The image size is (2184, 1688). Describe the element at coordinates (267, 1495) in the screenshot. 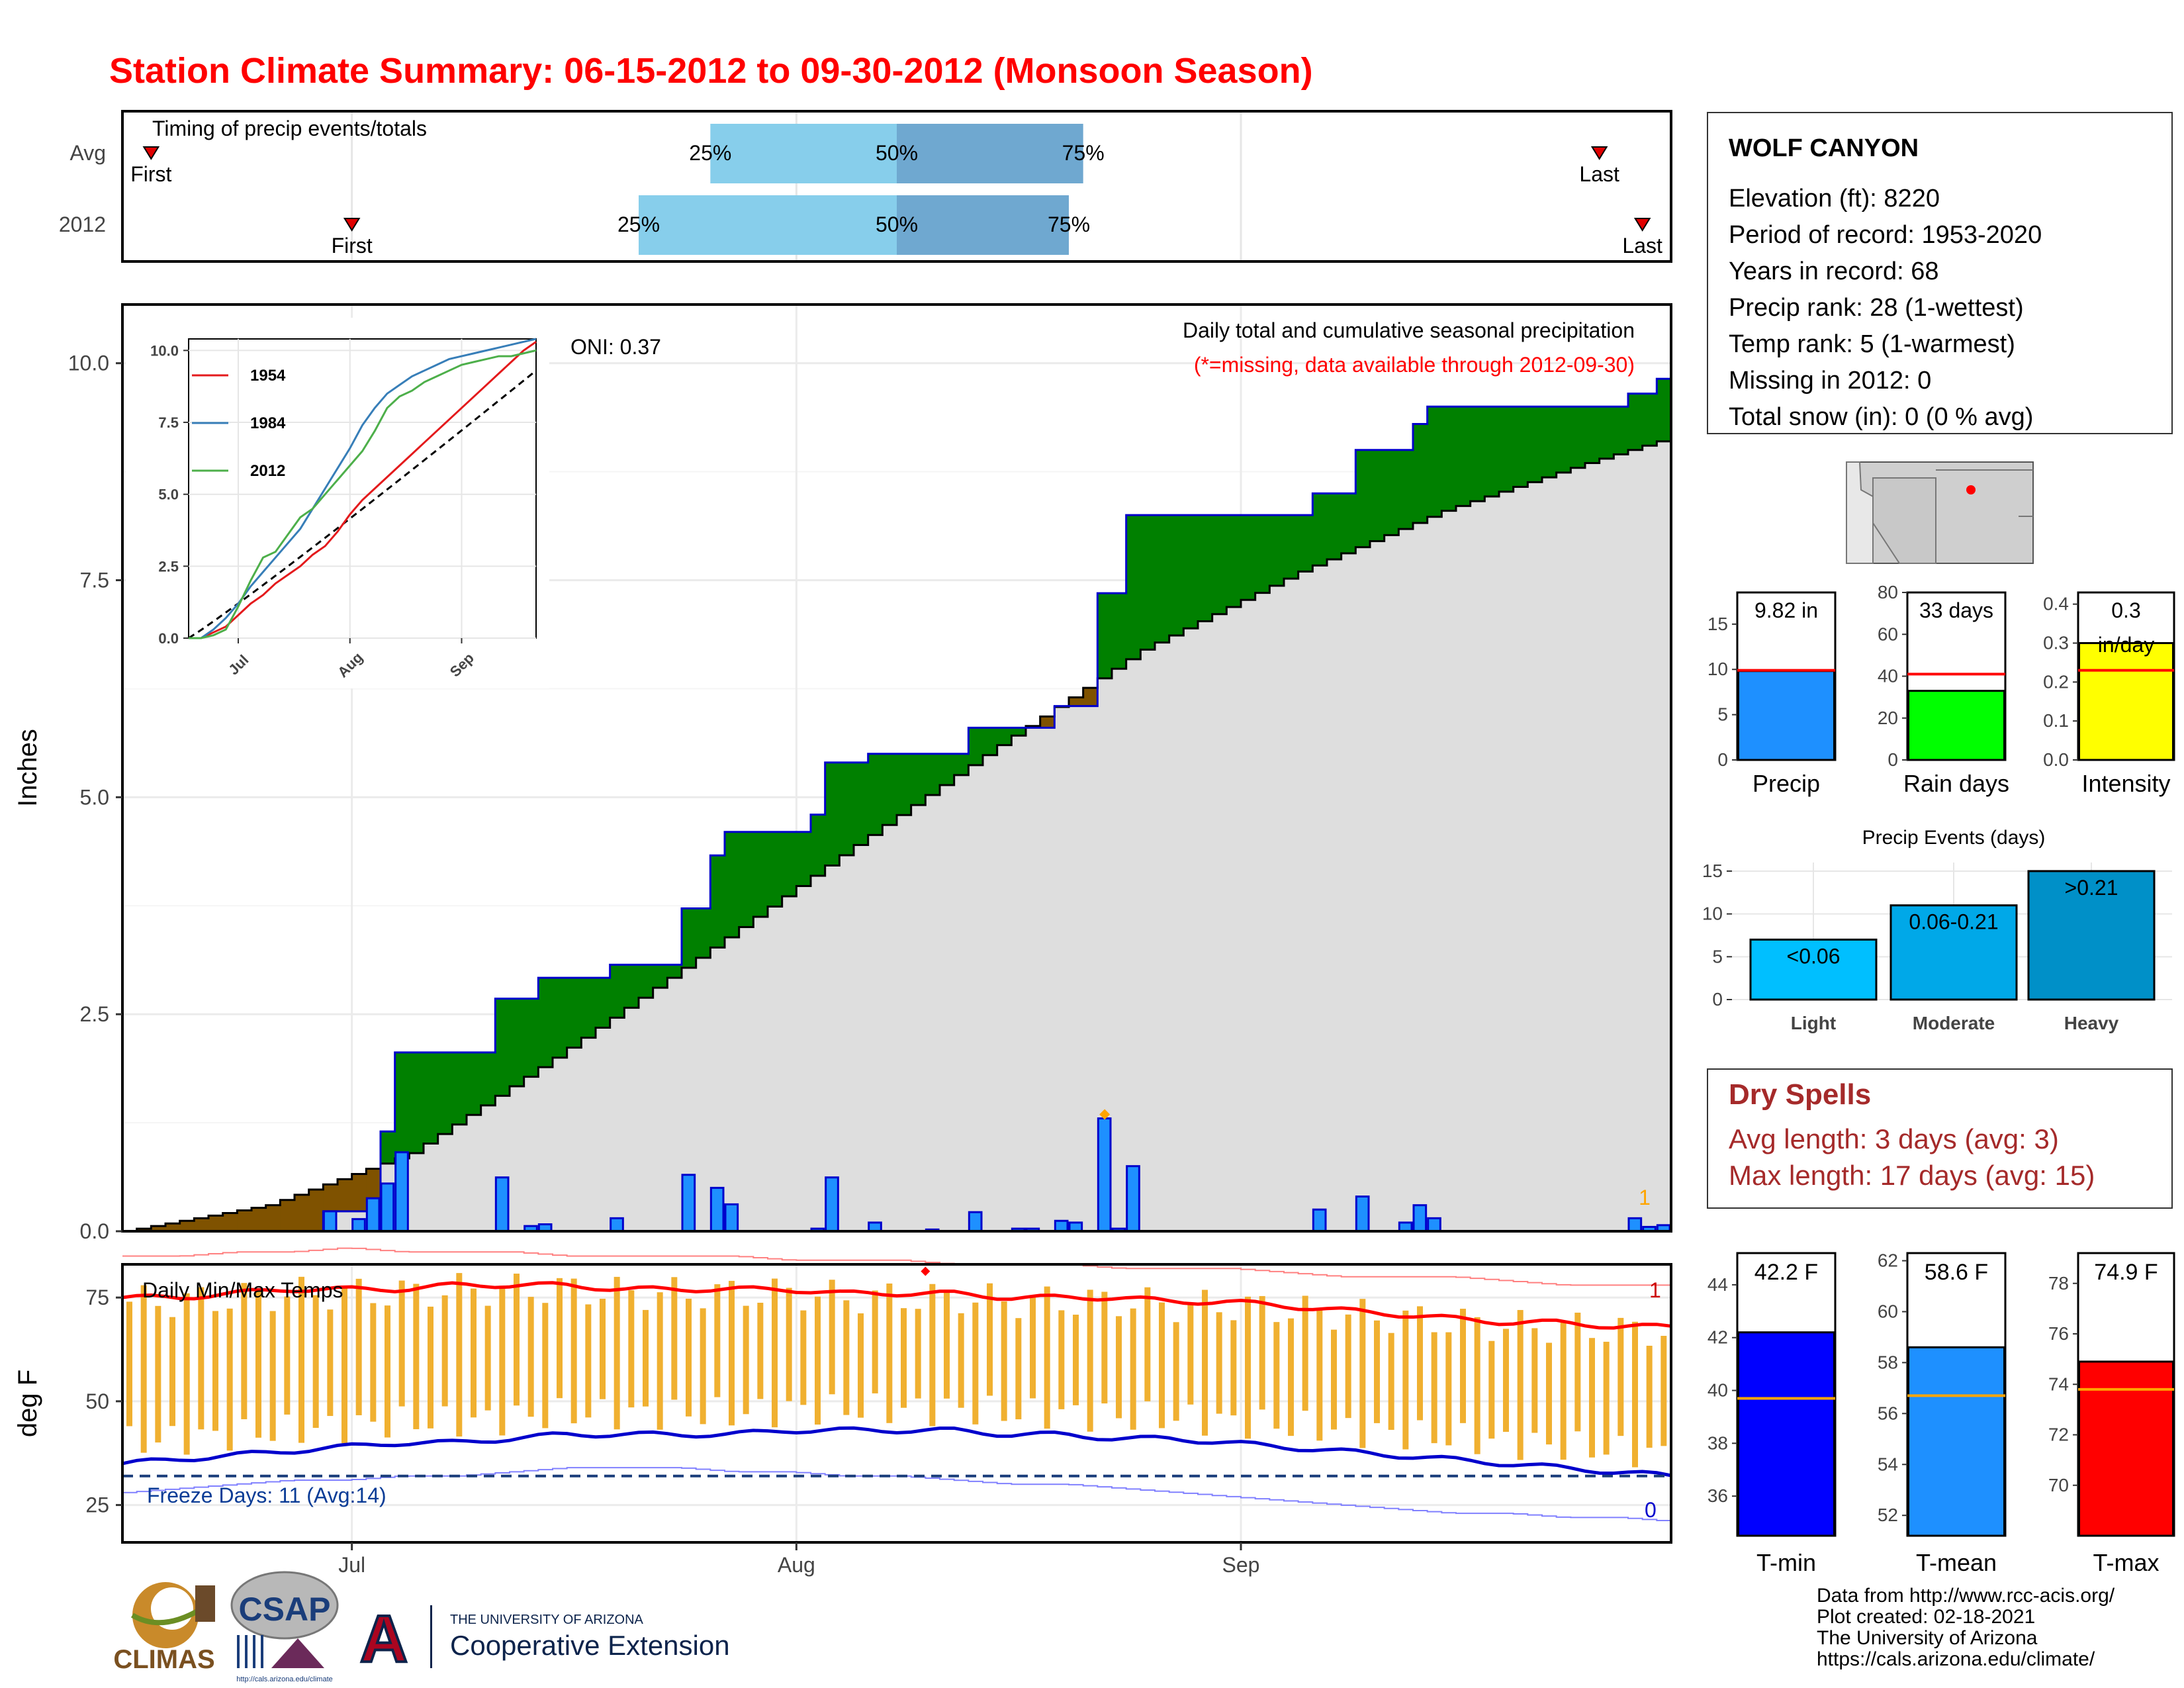

I see `freeze-days-label: Freeze Days: 11 (Avg:14)` at that location.